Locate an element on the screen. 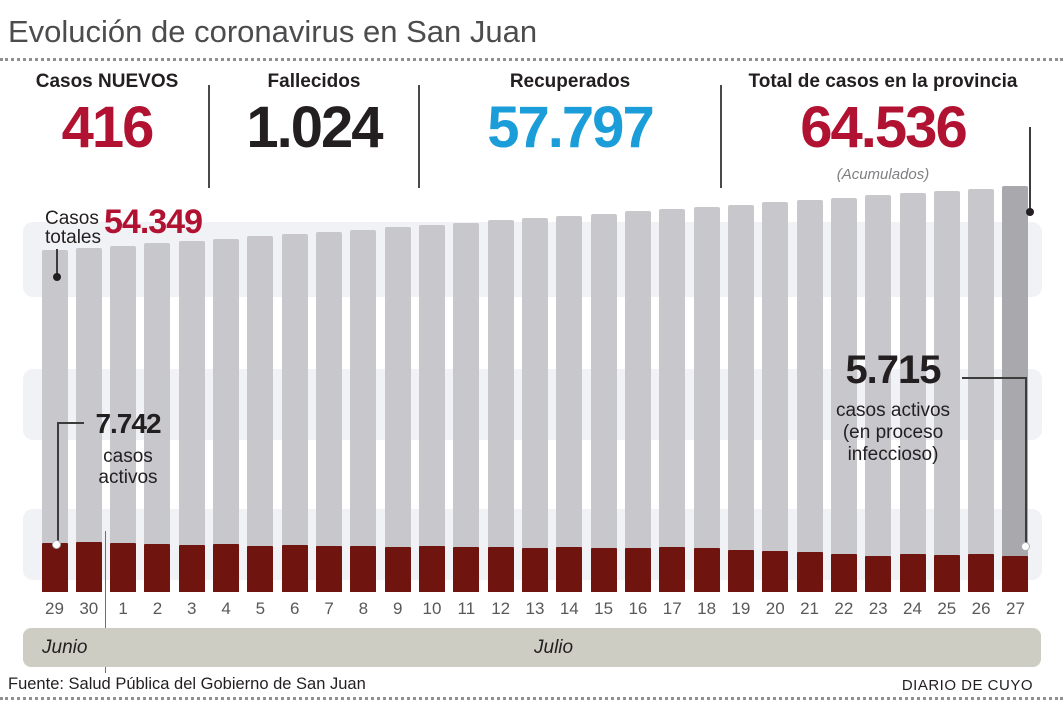 The height and width of the screenshot is (709, 1063). x-tick-label: 11 is located at coordinates (466, 608).